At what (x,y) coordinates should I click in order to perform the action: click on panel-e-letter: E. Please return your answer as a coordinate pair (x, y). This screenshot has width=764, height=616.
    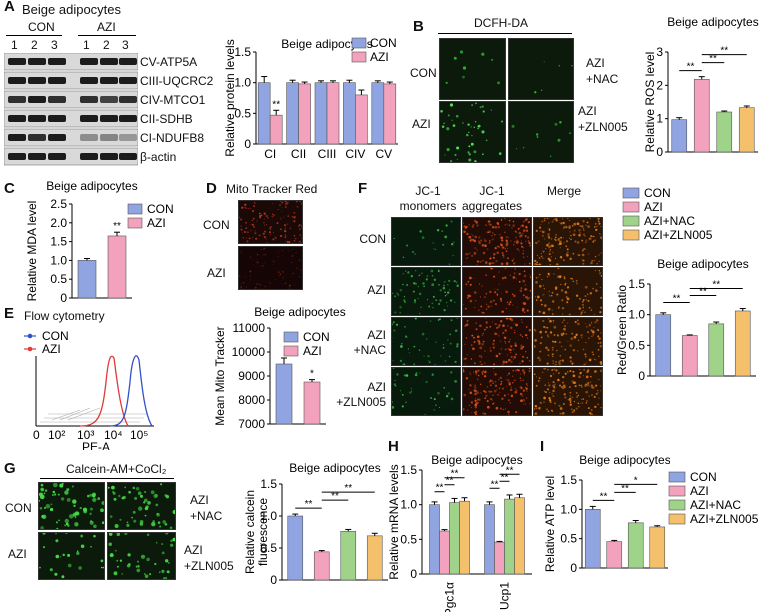
    Looking at the image, I should click on (9, 313).